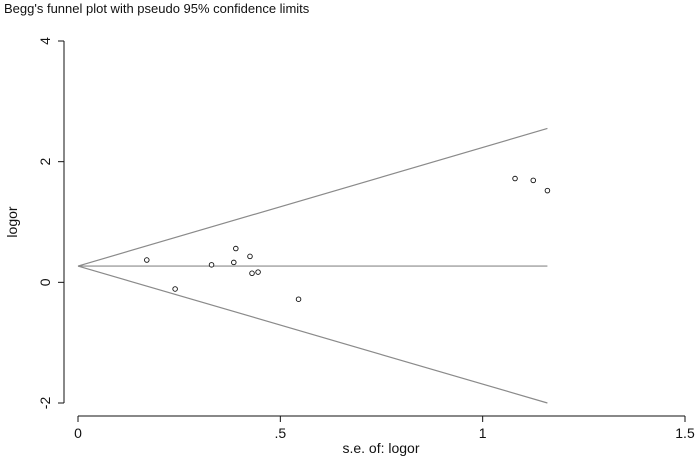 The height and width of the screenshot is (459, 700). Describe the element at coordinates (384, 428) in the screenshot. I see `x-axis-ticks: 0 .5 1 1.5` at that location.